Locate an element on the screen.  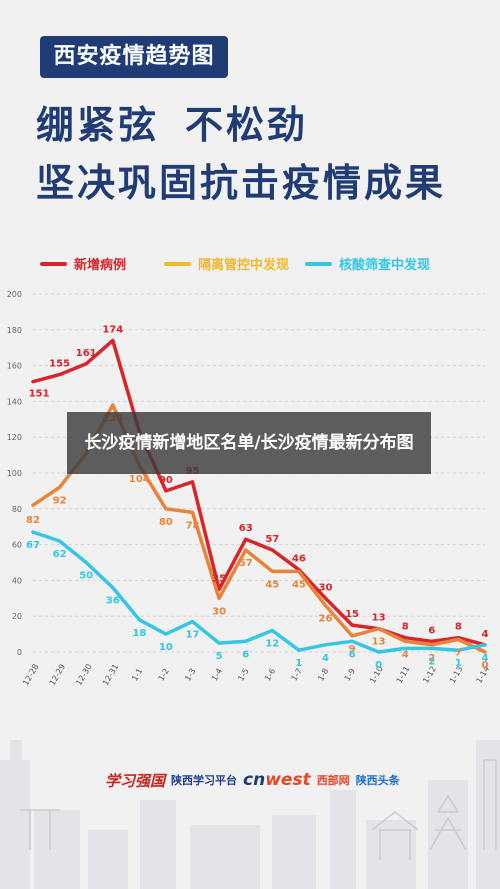
xibu-wang-logo: 西部网 is located at coordinates (333, 780).